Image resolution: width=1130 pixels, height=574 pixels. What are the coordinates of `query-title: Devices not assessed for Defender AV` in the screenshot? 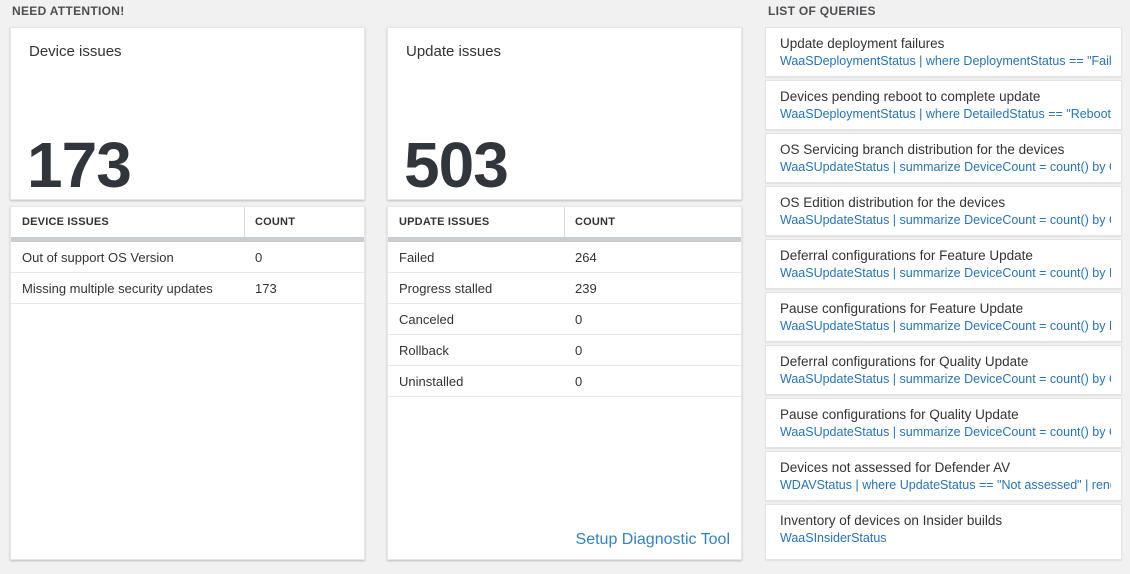 It's located at (895, 467).